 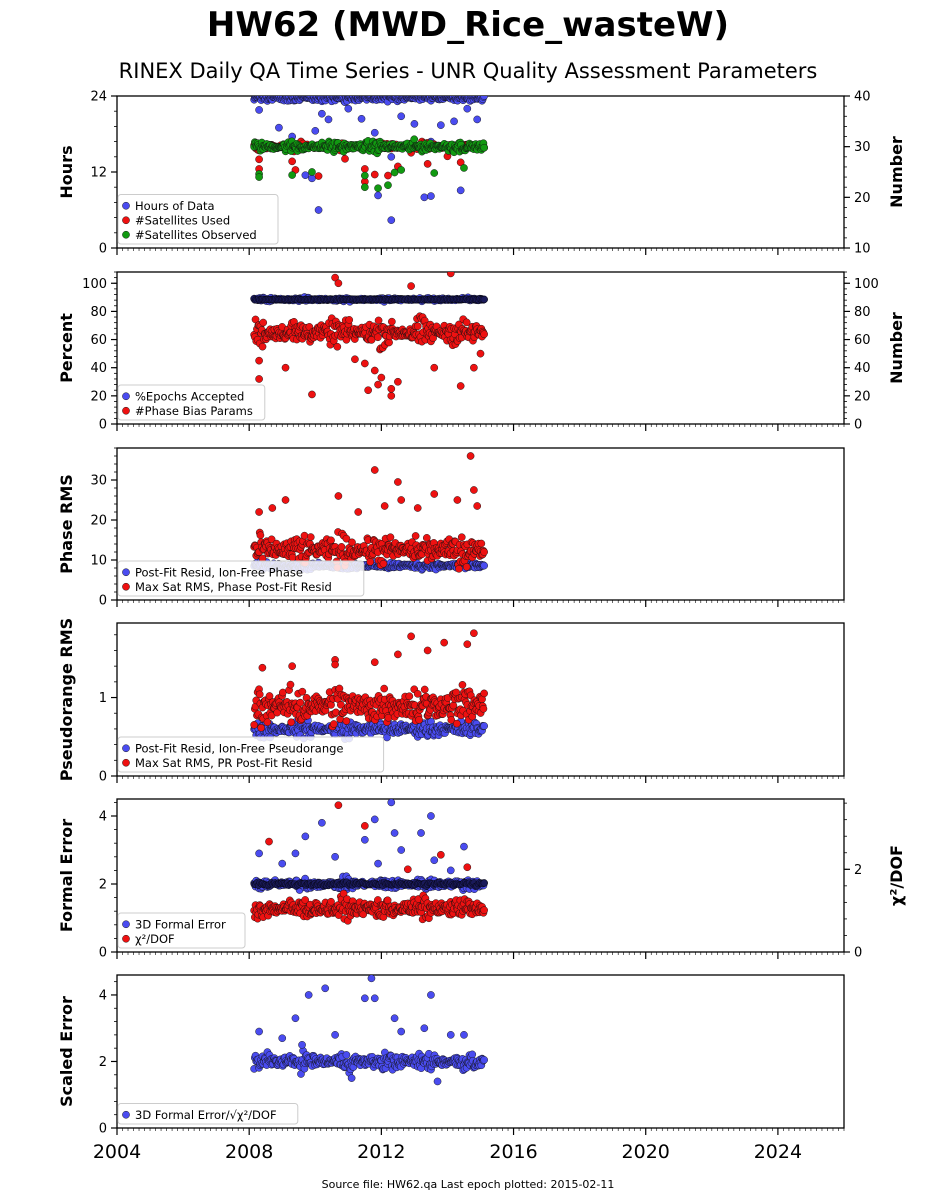 What do you see at coordinates (468, 25) in the screenshot?
I see `chart-title: HW62 (MWD_Rice_wasteW)` at bounding box center [468, 25].